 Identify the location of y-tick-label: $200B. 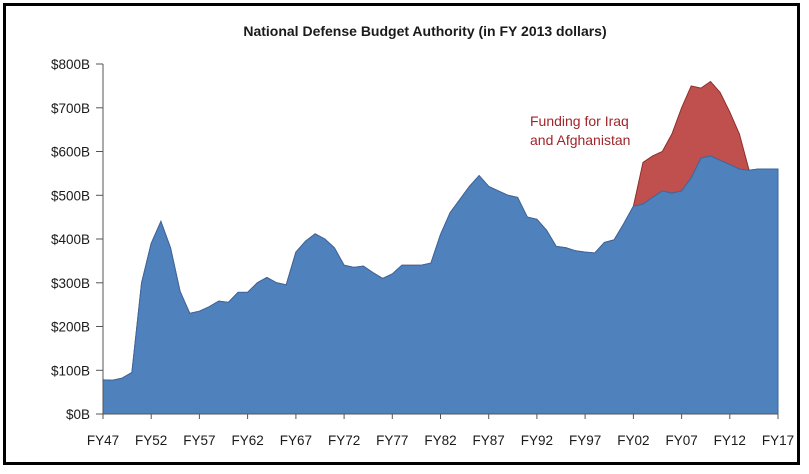
(70, 327).